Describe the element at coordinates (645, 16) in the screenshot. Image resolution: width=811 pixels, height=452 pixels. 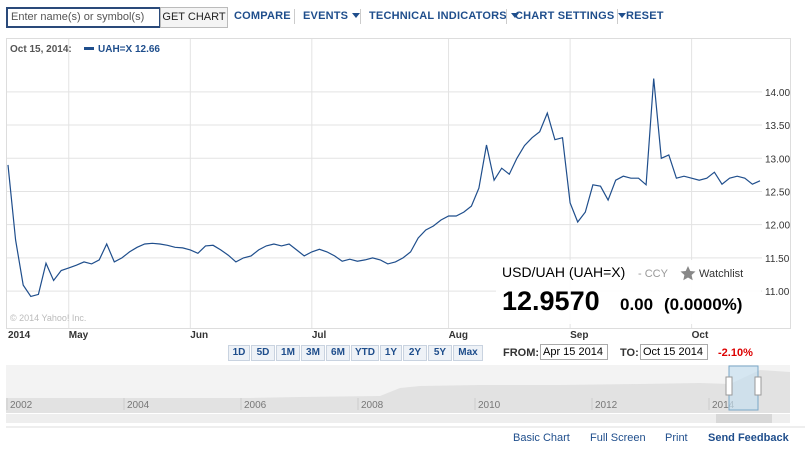
I see `reset-button: RESET` at that location.